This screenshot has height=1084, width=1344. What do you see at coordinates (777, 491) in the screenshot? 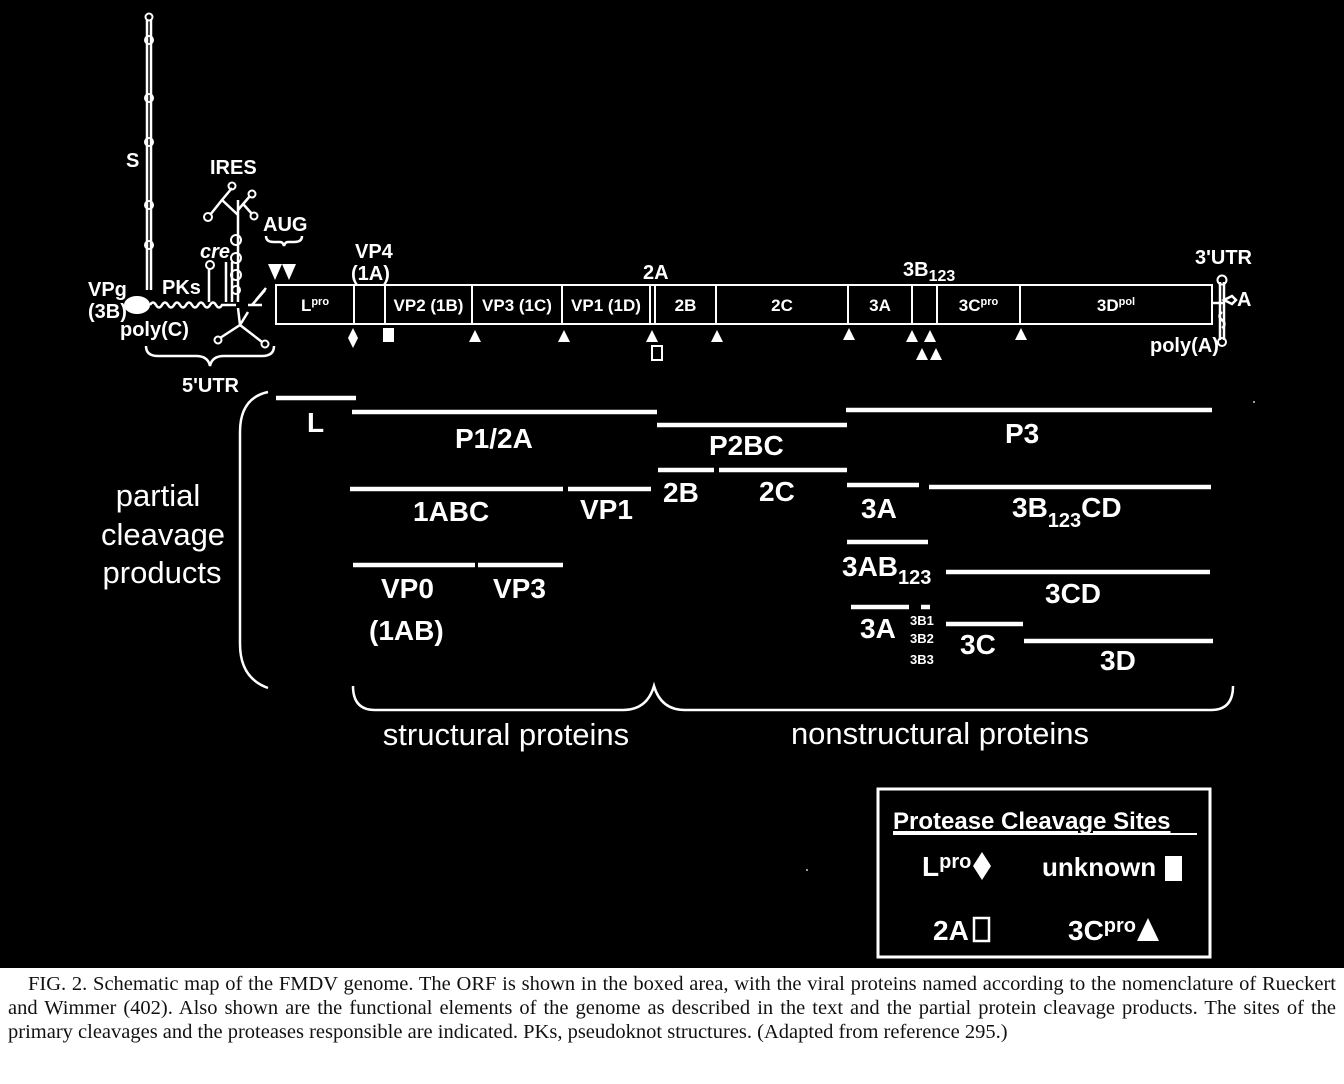
I see `product-label-2C: 2C` at bounding box center [777, 491].